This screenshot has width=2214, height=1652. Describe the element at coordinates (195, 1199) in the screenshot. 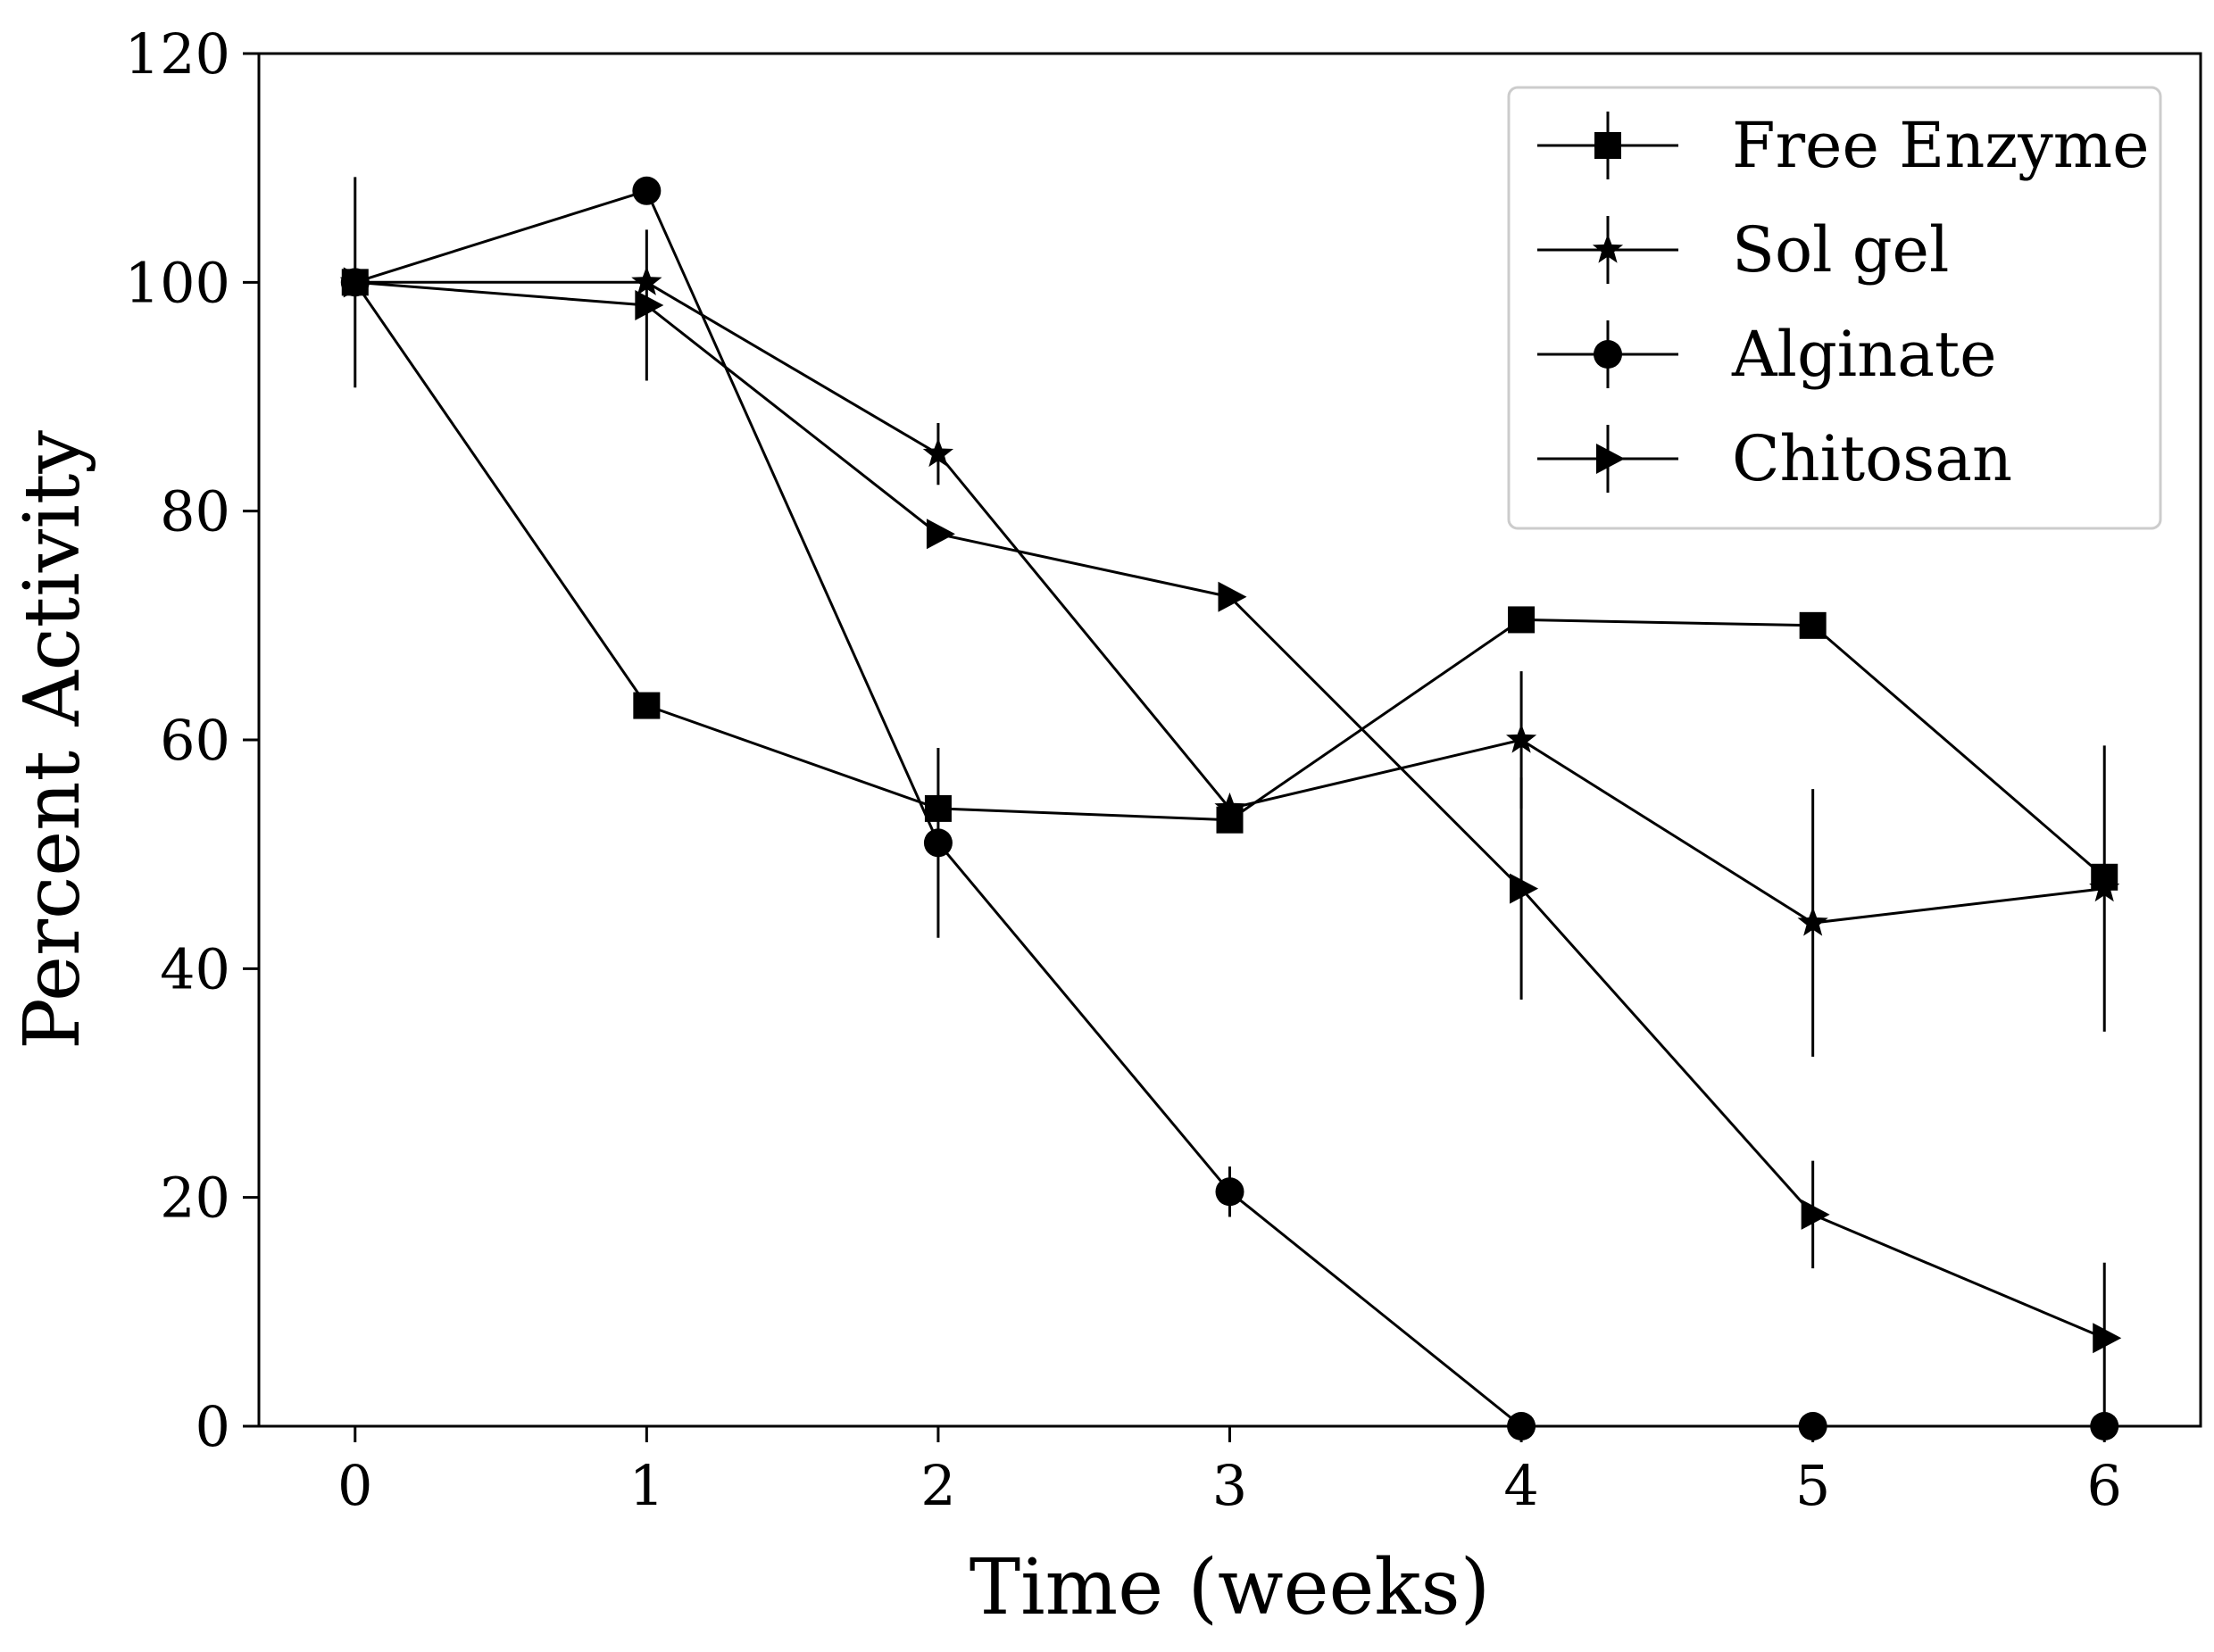

I see `y-tick-label: 20` at that location.